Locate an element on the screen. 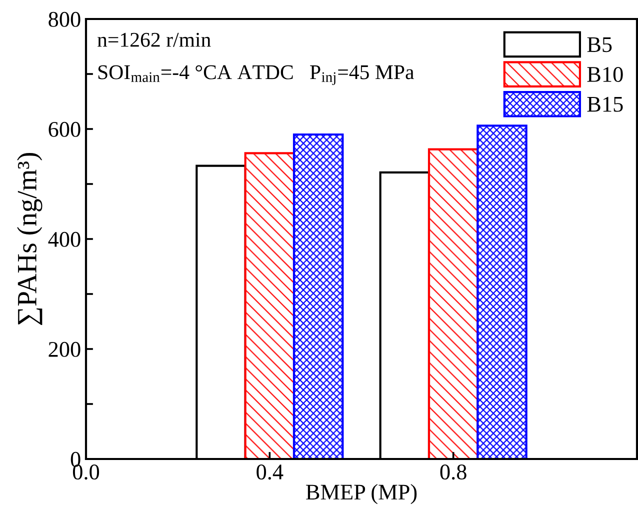 The width and height of the screenshot is (638, 515). y-tick-label: 800 is located at coordinates (64, 19).